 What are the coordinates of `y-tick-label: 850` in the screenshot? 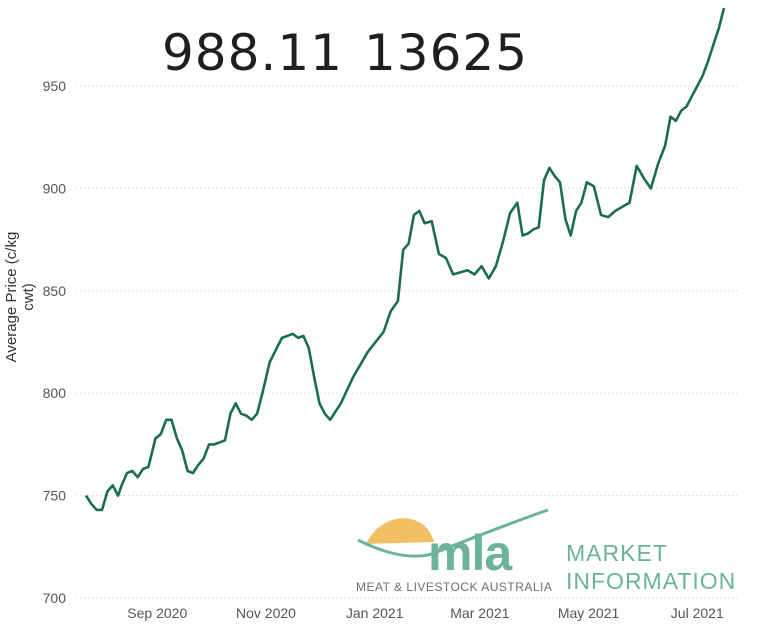 It's located at (55, 291).